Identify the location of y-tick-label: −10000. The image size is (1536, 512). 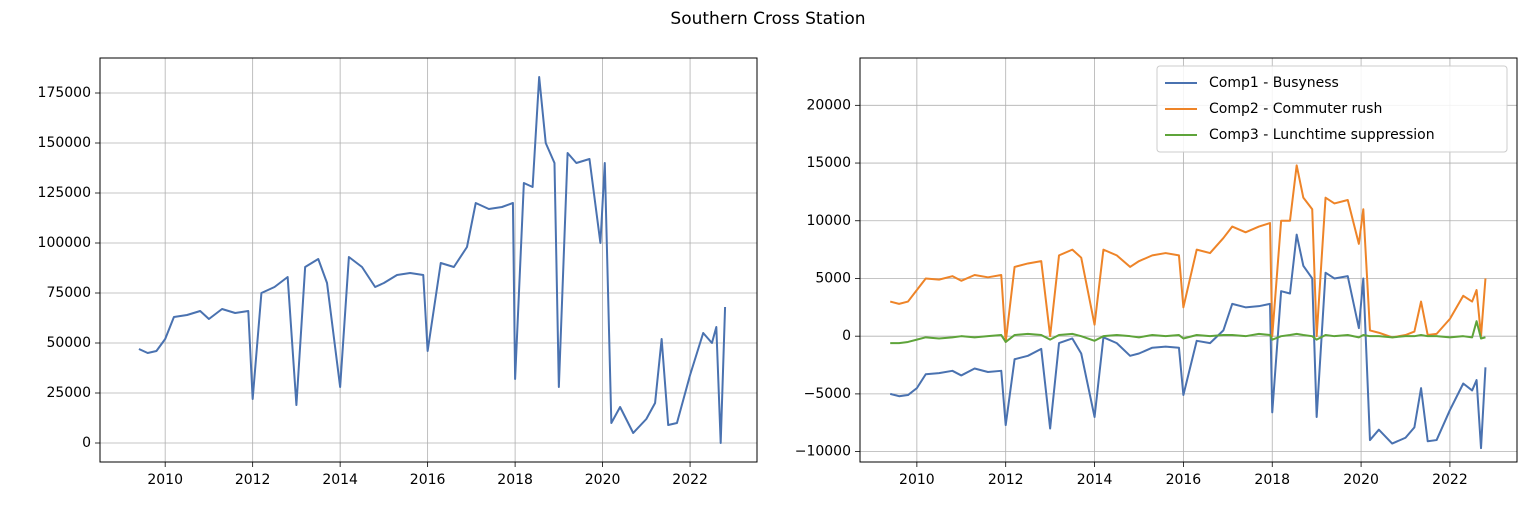
(823, 452).